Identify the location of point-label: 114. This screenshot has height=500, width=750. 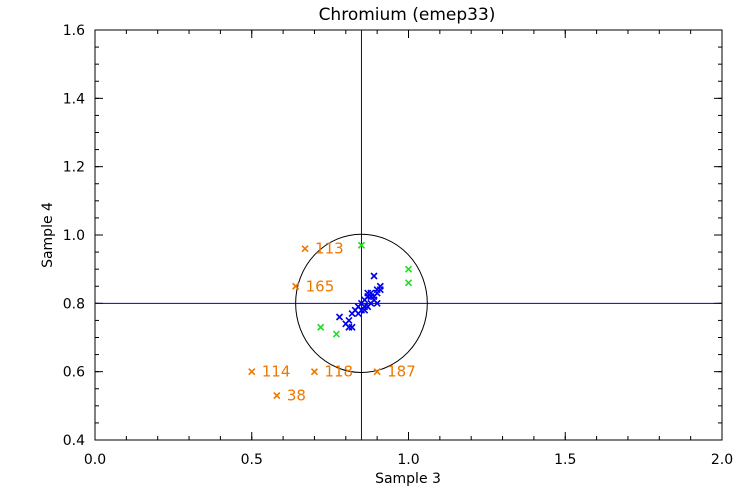
(276, 372).